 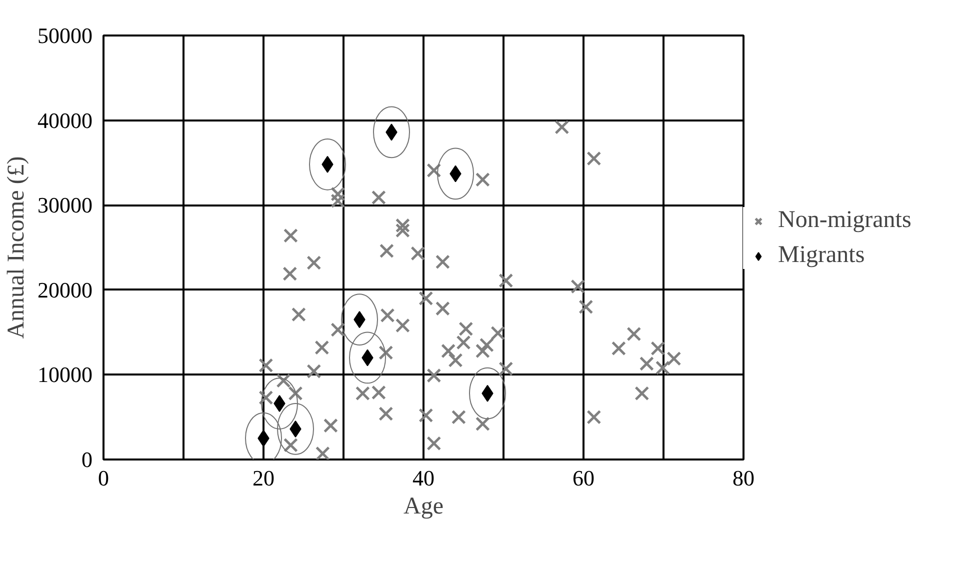 I want to click on x-tick-label: 20, so click(x=263, y=478).